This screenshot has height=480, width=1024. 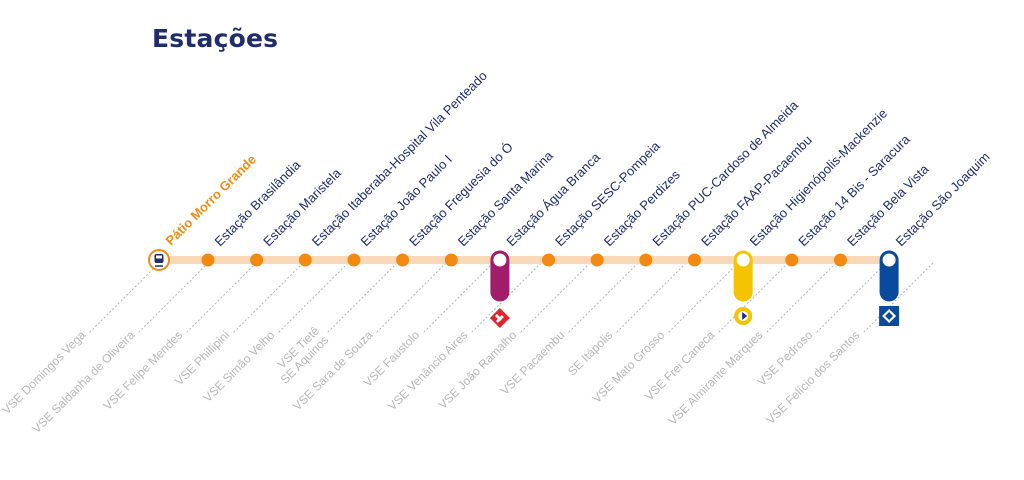 What do you see at coordinates (258, 203) in the screenshot?
I see `station-label: Estação Brasilândia` at bounding box center [258, 203].